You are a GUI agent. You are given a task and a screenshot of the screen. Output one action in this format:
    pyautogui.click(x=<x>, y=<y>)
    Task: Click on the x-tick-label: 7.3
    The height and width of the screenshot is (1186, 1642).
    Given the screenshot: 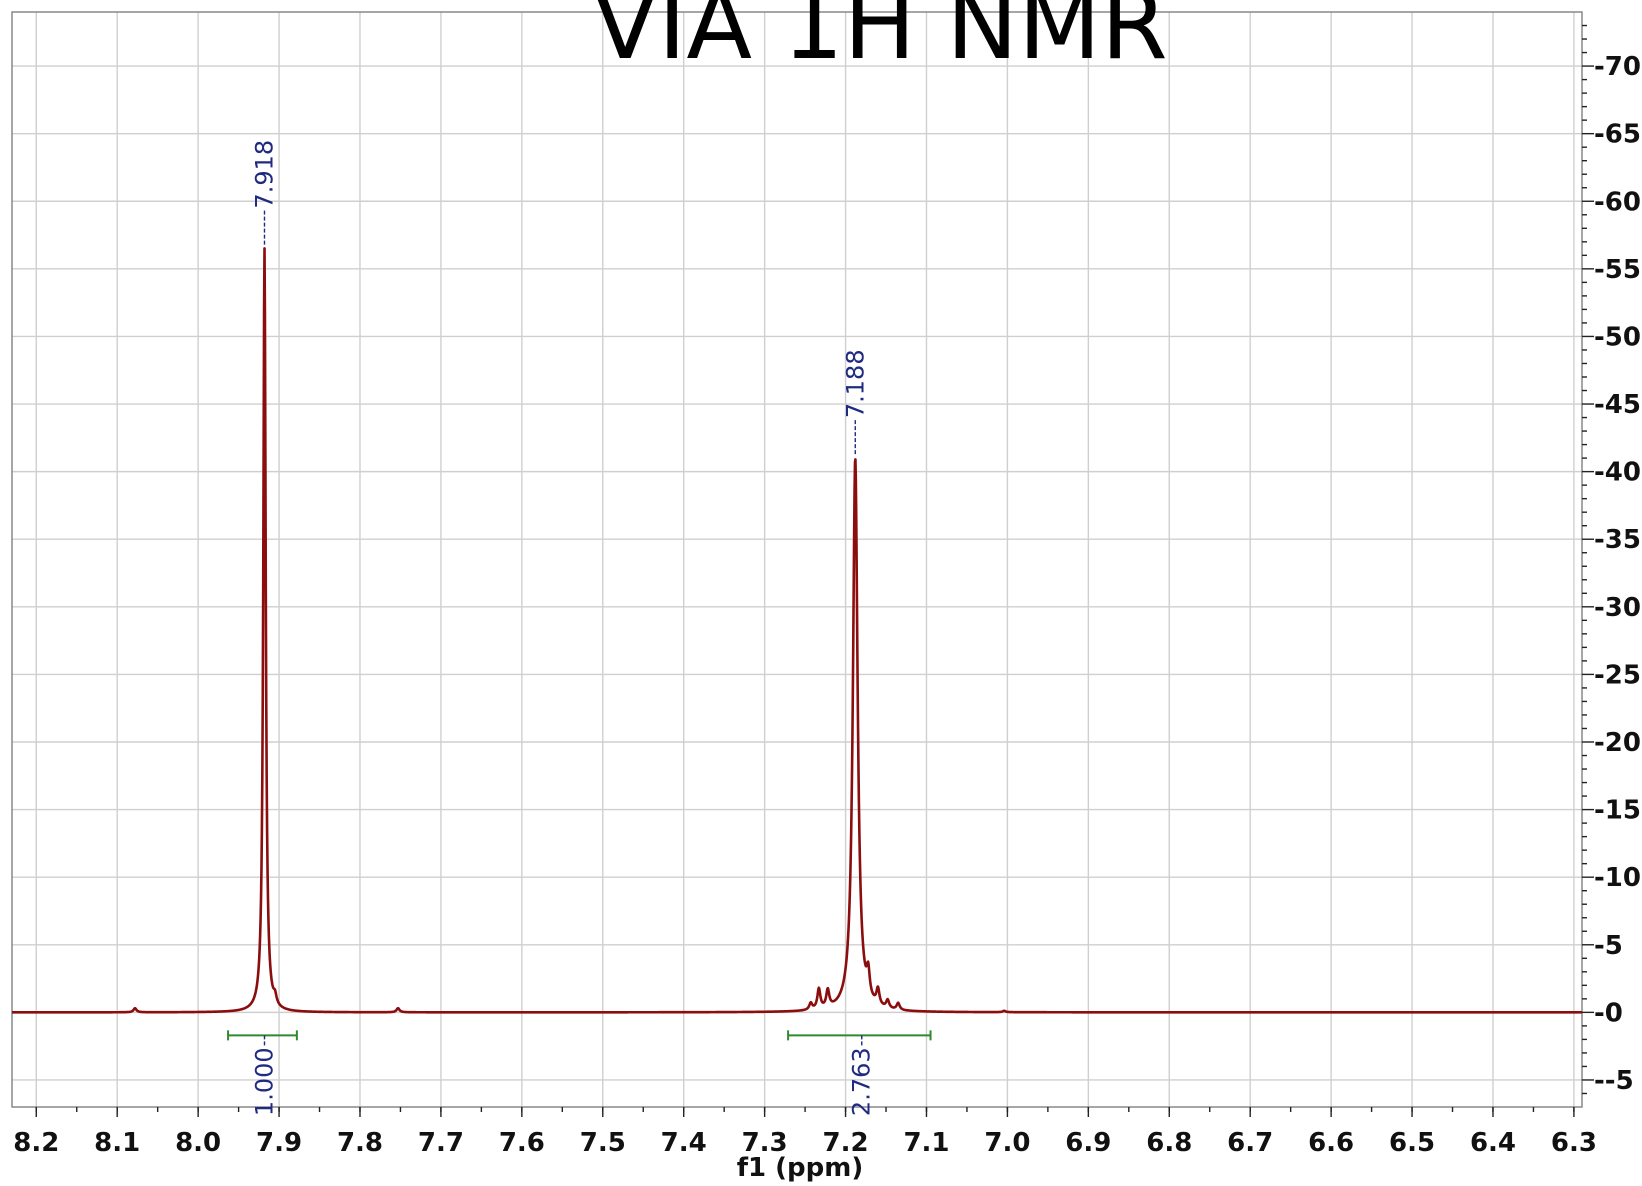 What is the action you would take?
    pyautogui.click(x=765, y=1143)
    